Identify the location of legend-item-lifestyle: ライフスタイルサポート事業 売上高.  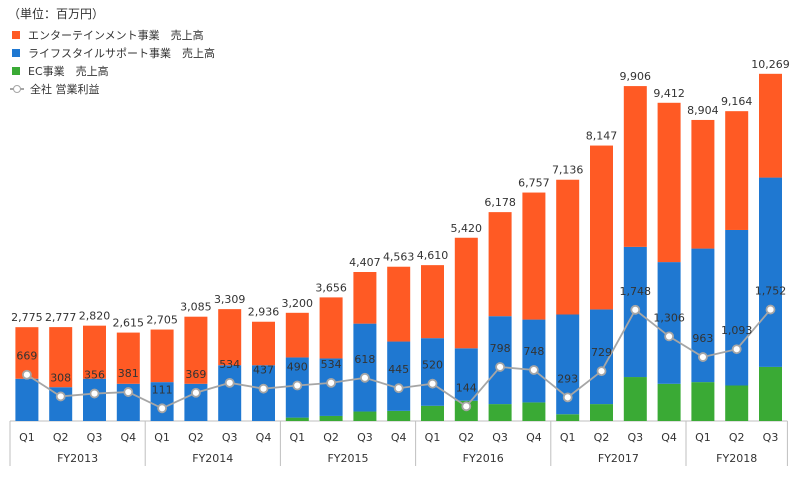
(112, 53).